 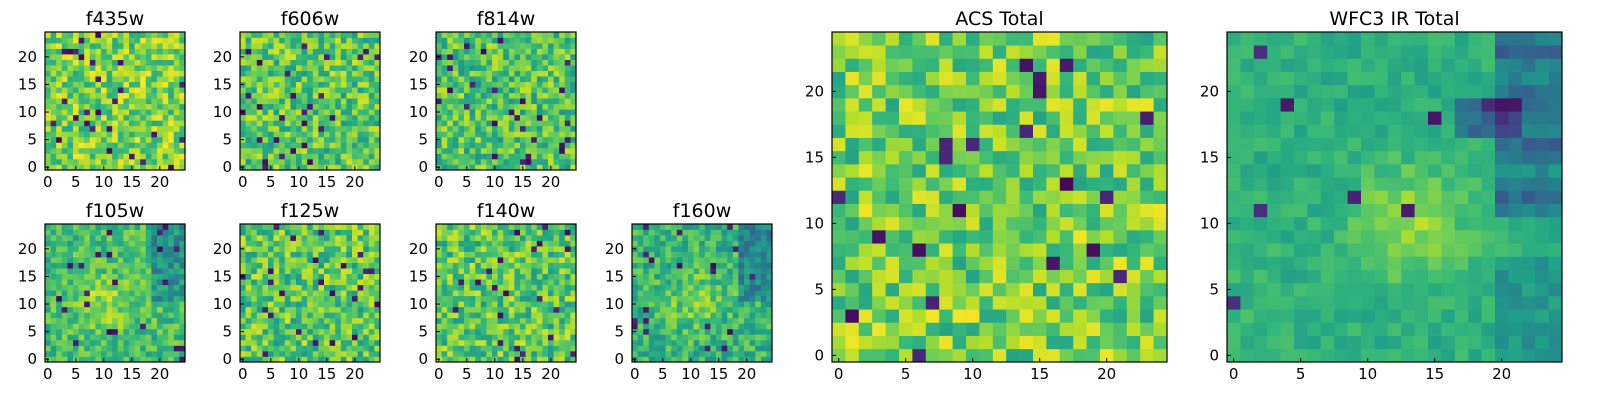 I want to click on x-tick-label: 0, so click(x=243, y=182).